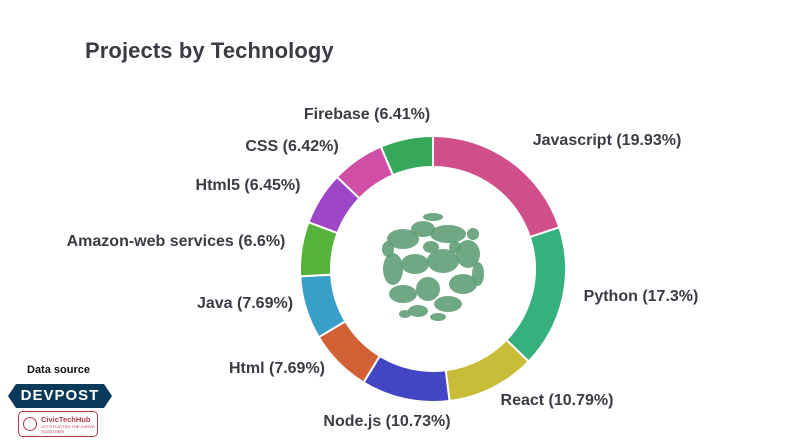  Describe the element at coordinates (176, 241) in the screenshot. I see `label-amazon-web-services: Amazon-web services (6.6%)` at that location.